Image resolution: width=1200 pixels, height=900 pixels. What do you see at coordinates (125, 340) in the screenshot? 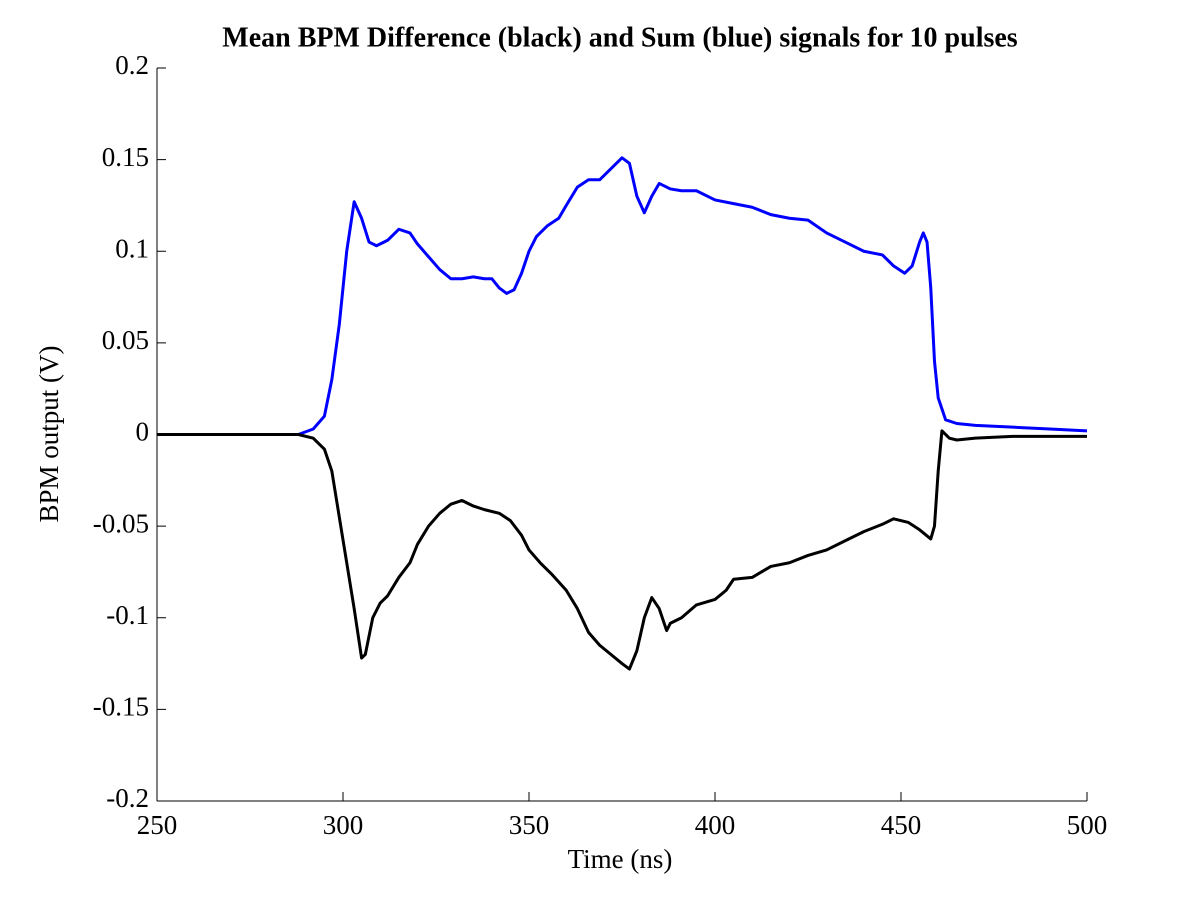
I see `y-tick-label: 0.05` at bounding box center [125, 340].